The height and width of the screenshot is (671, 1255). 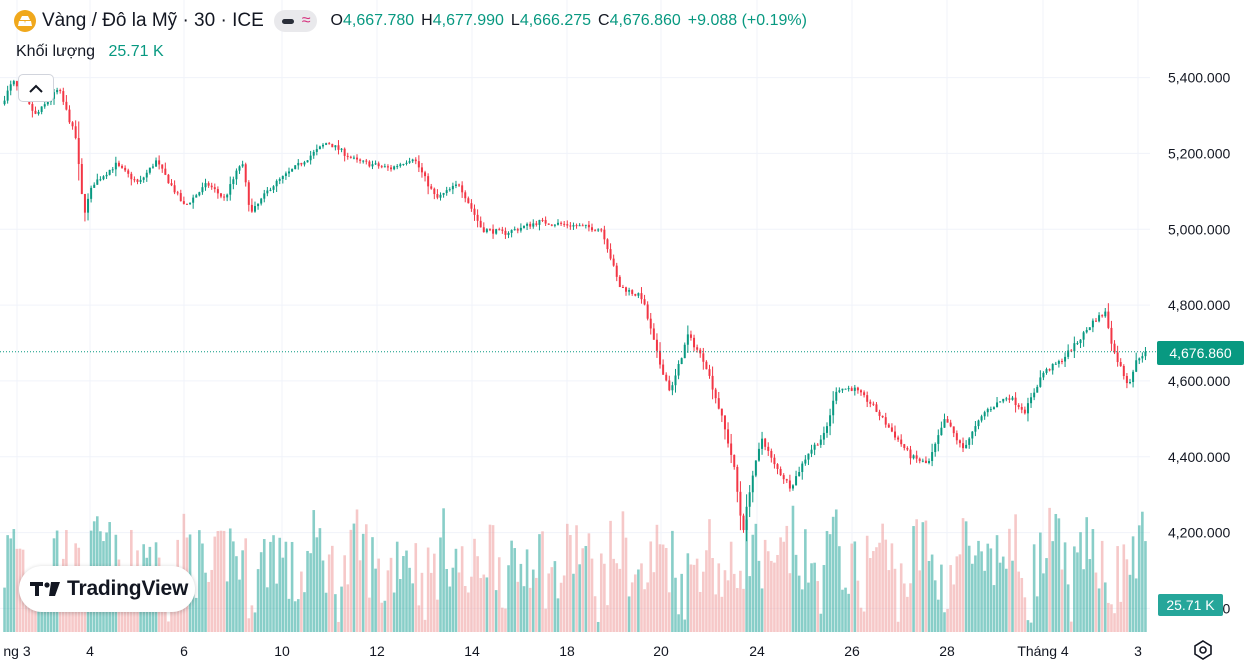 What do you see at coordinates (852, 651) in the screenshot?
I see `time-tick-label: 26` at bounding box center [852, 651].